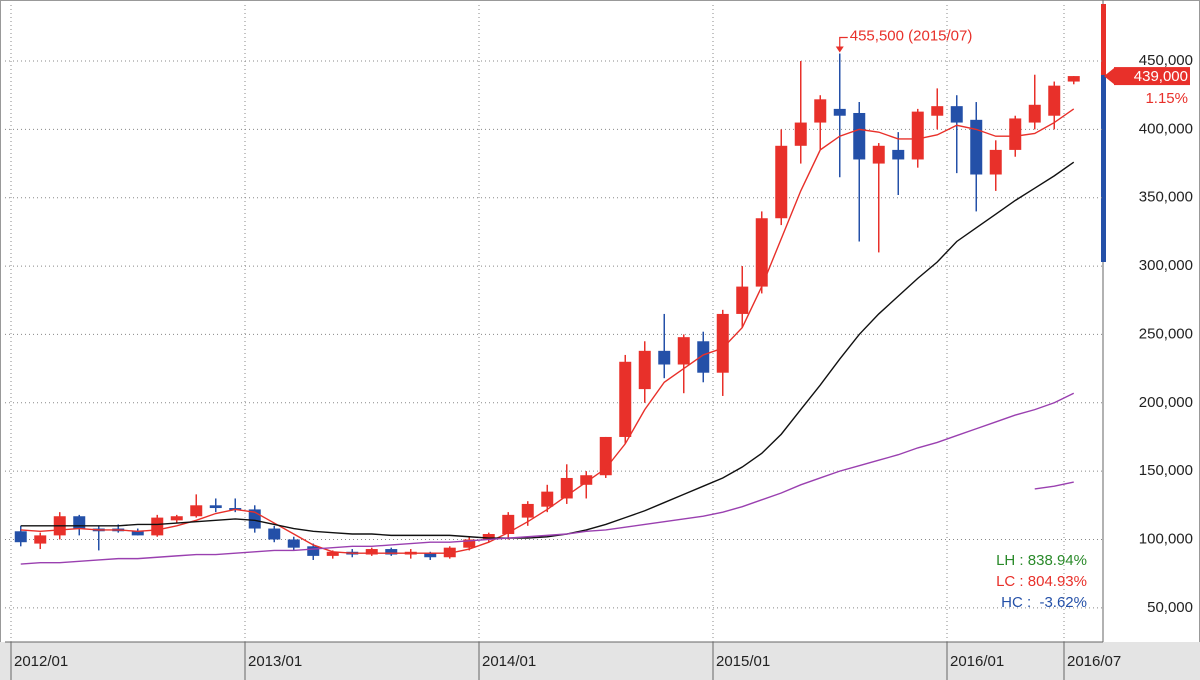 This screenshot has width=1200, height=680. I want to click on y-tick-label: 100,000, so click(1166, 538).